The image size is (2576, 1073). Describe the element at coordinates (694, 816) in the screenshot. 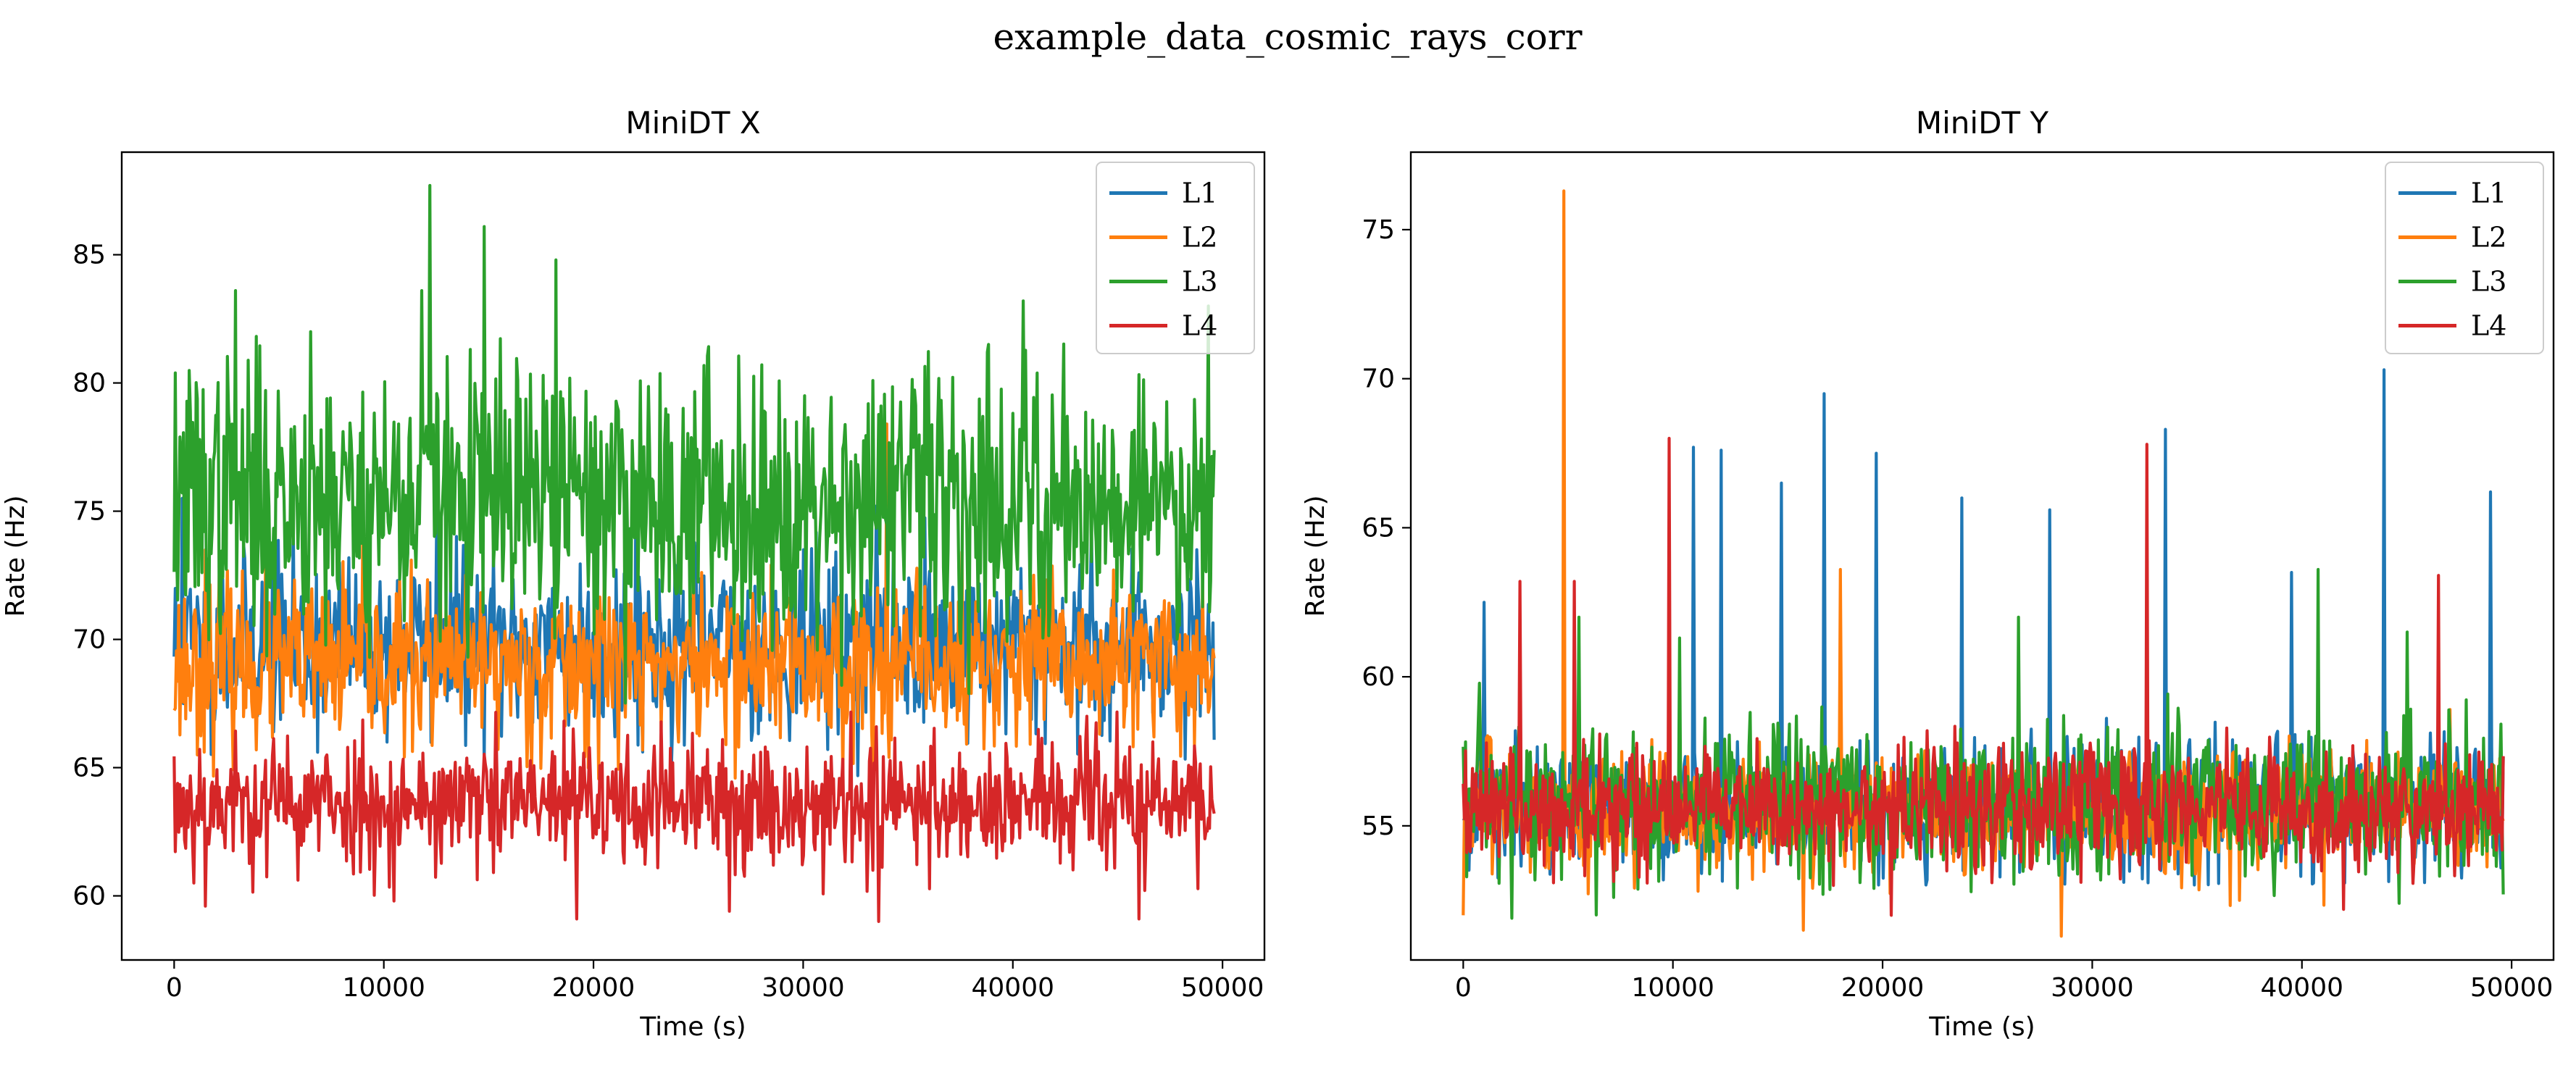

I see `series-line-l4` at that location.